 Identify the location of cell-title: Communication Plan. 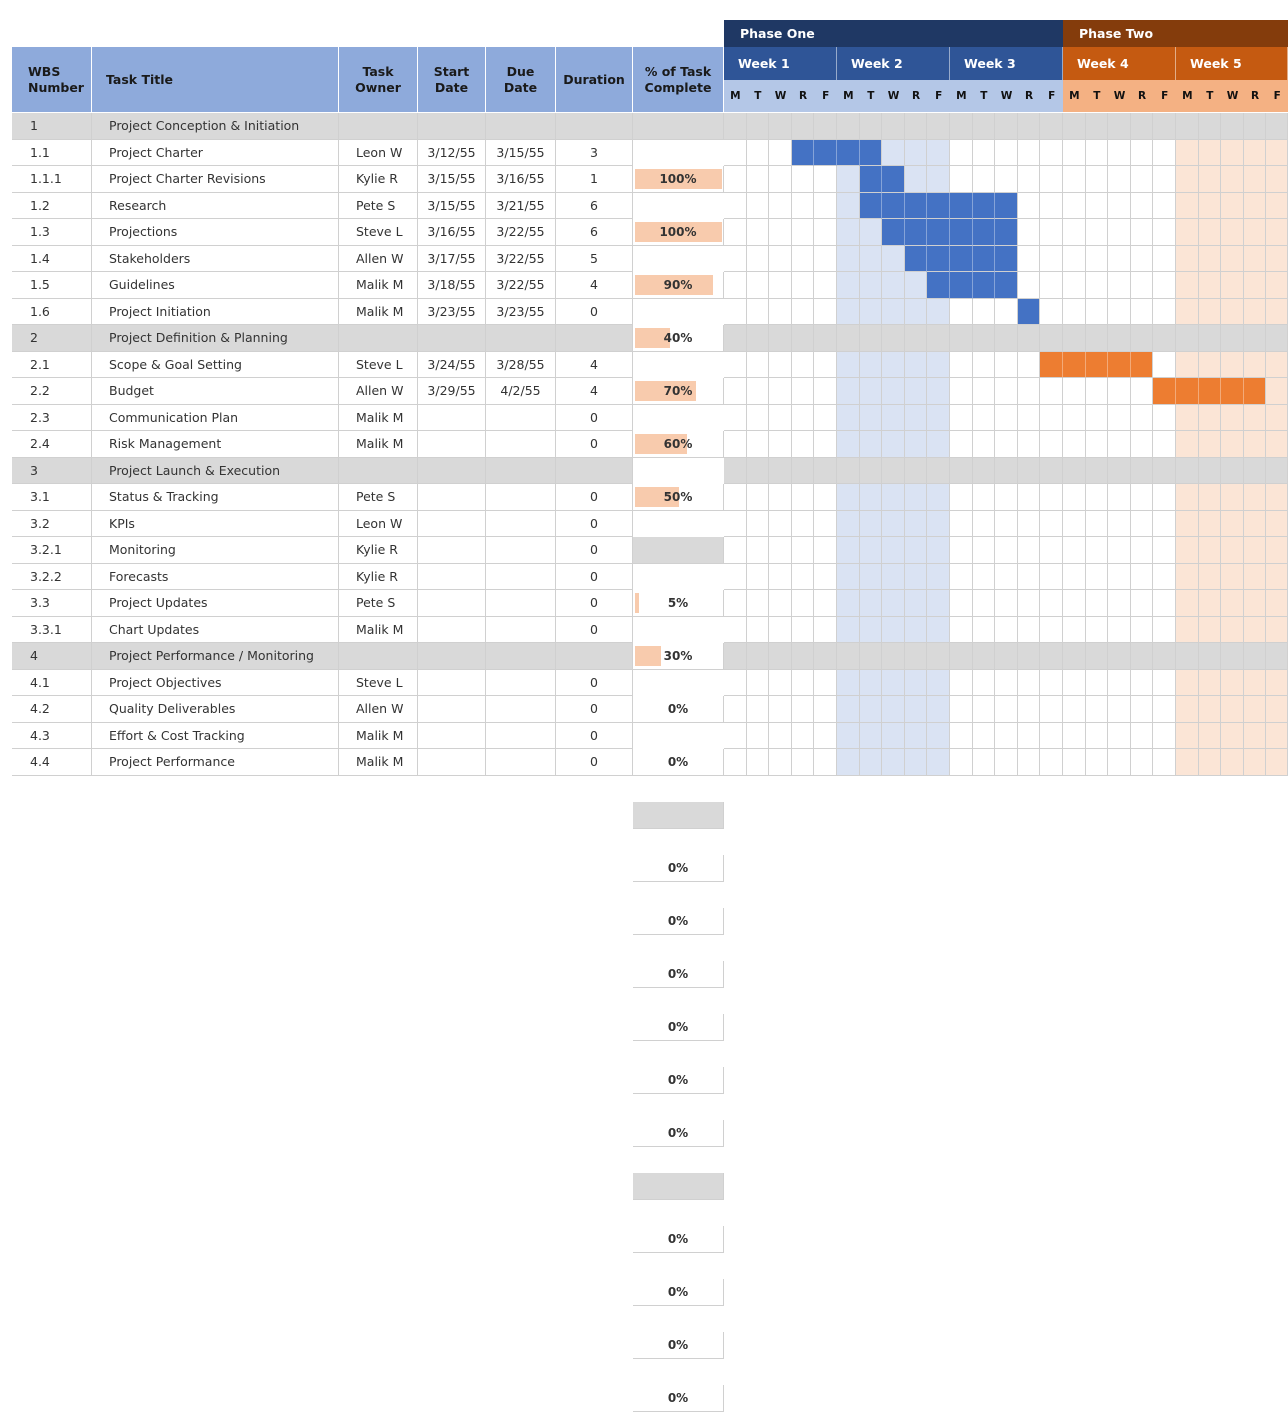
(215, 417).